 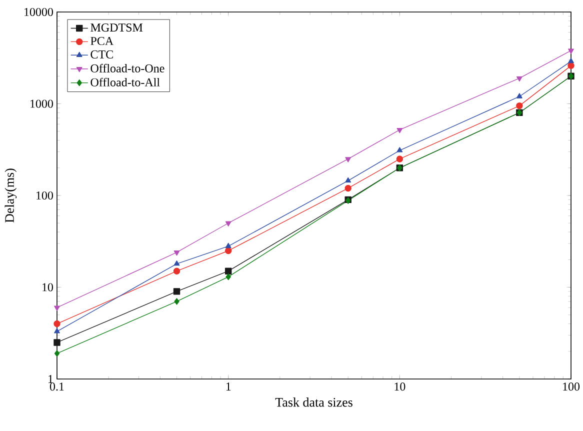 I want to click on legend-label: CTC, so click(x=101, y=54).